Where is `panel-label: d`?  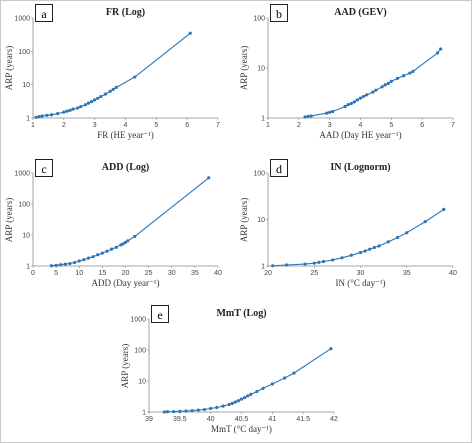 panel-label: d is located at coordinates (279, 168).